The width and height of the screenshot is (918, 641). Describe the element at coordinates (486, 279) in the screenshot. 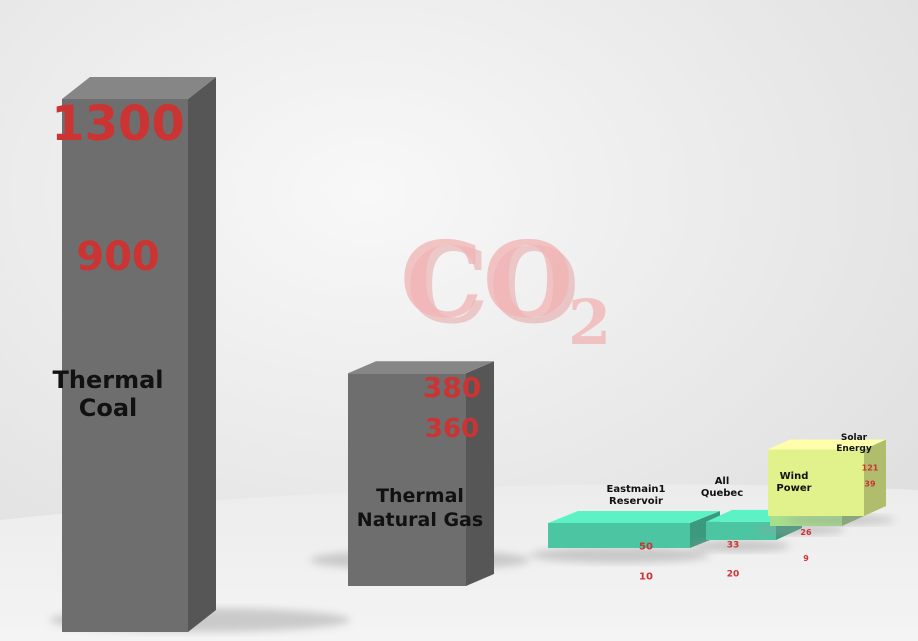

I see `co2-symbol-main: CO` at that location.